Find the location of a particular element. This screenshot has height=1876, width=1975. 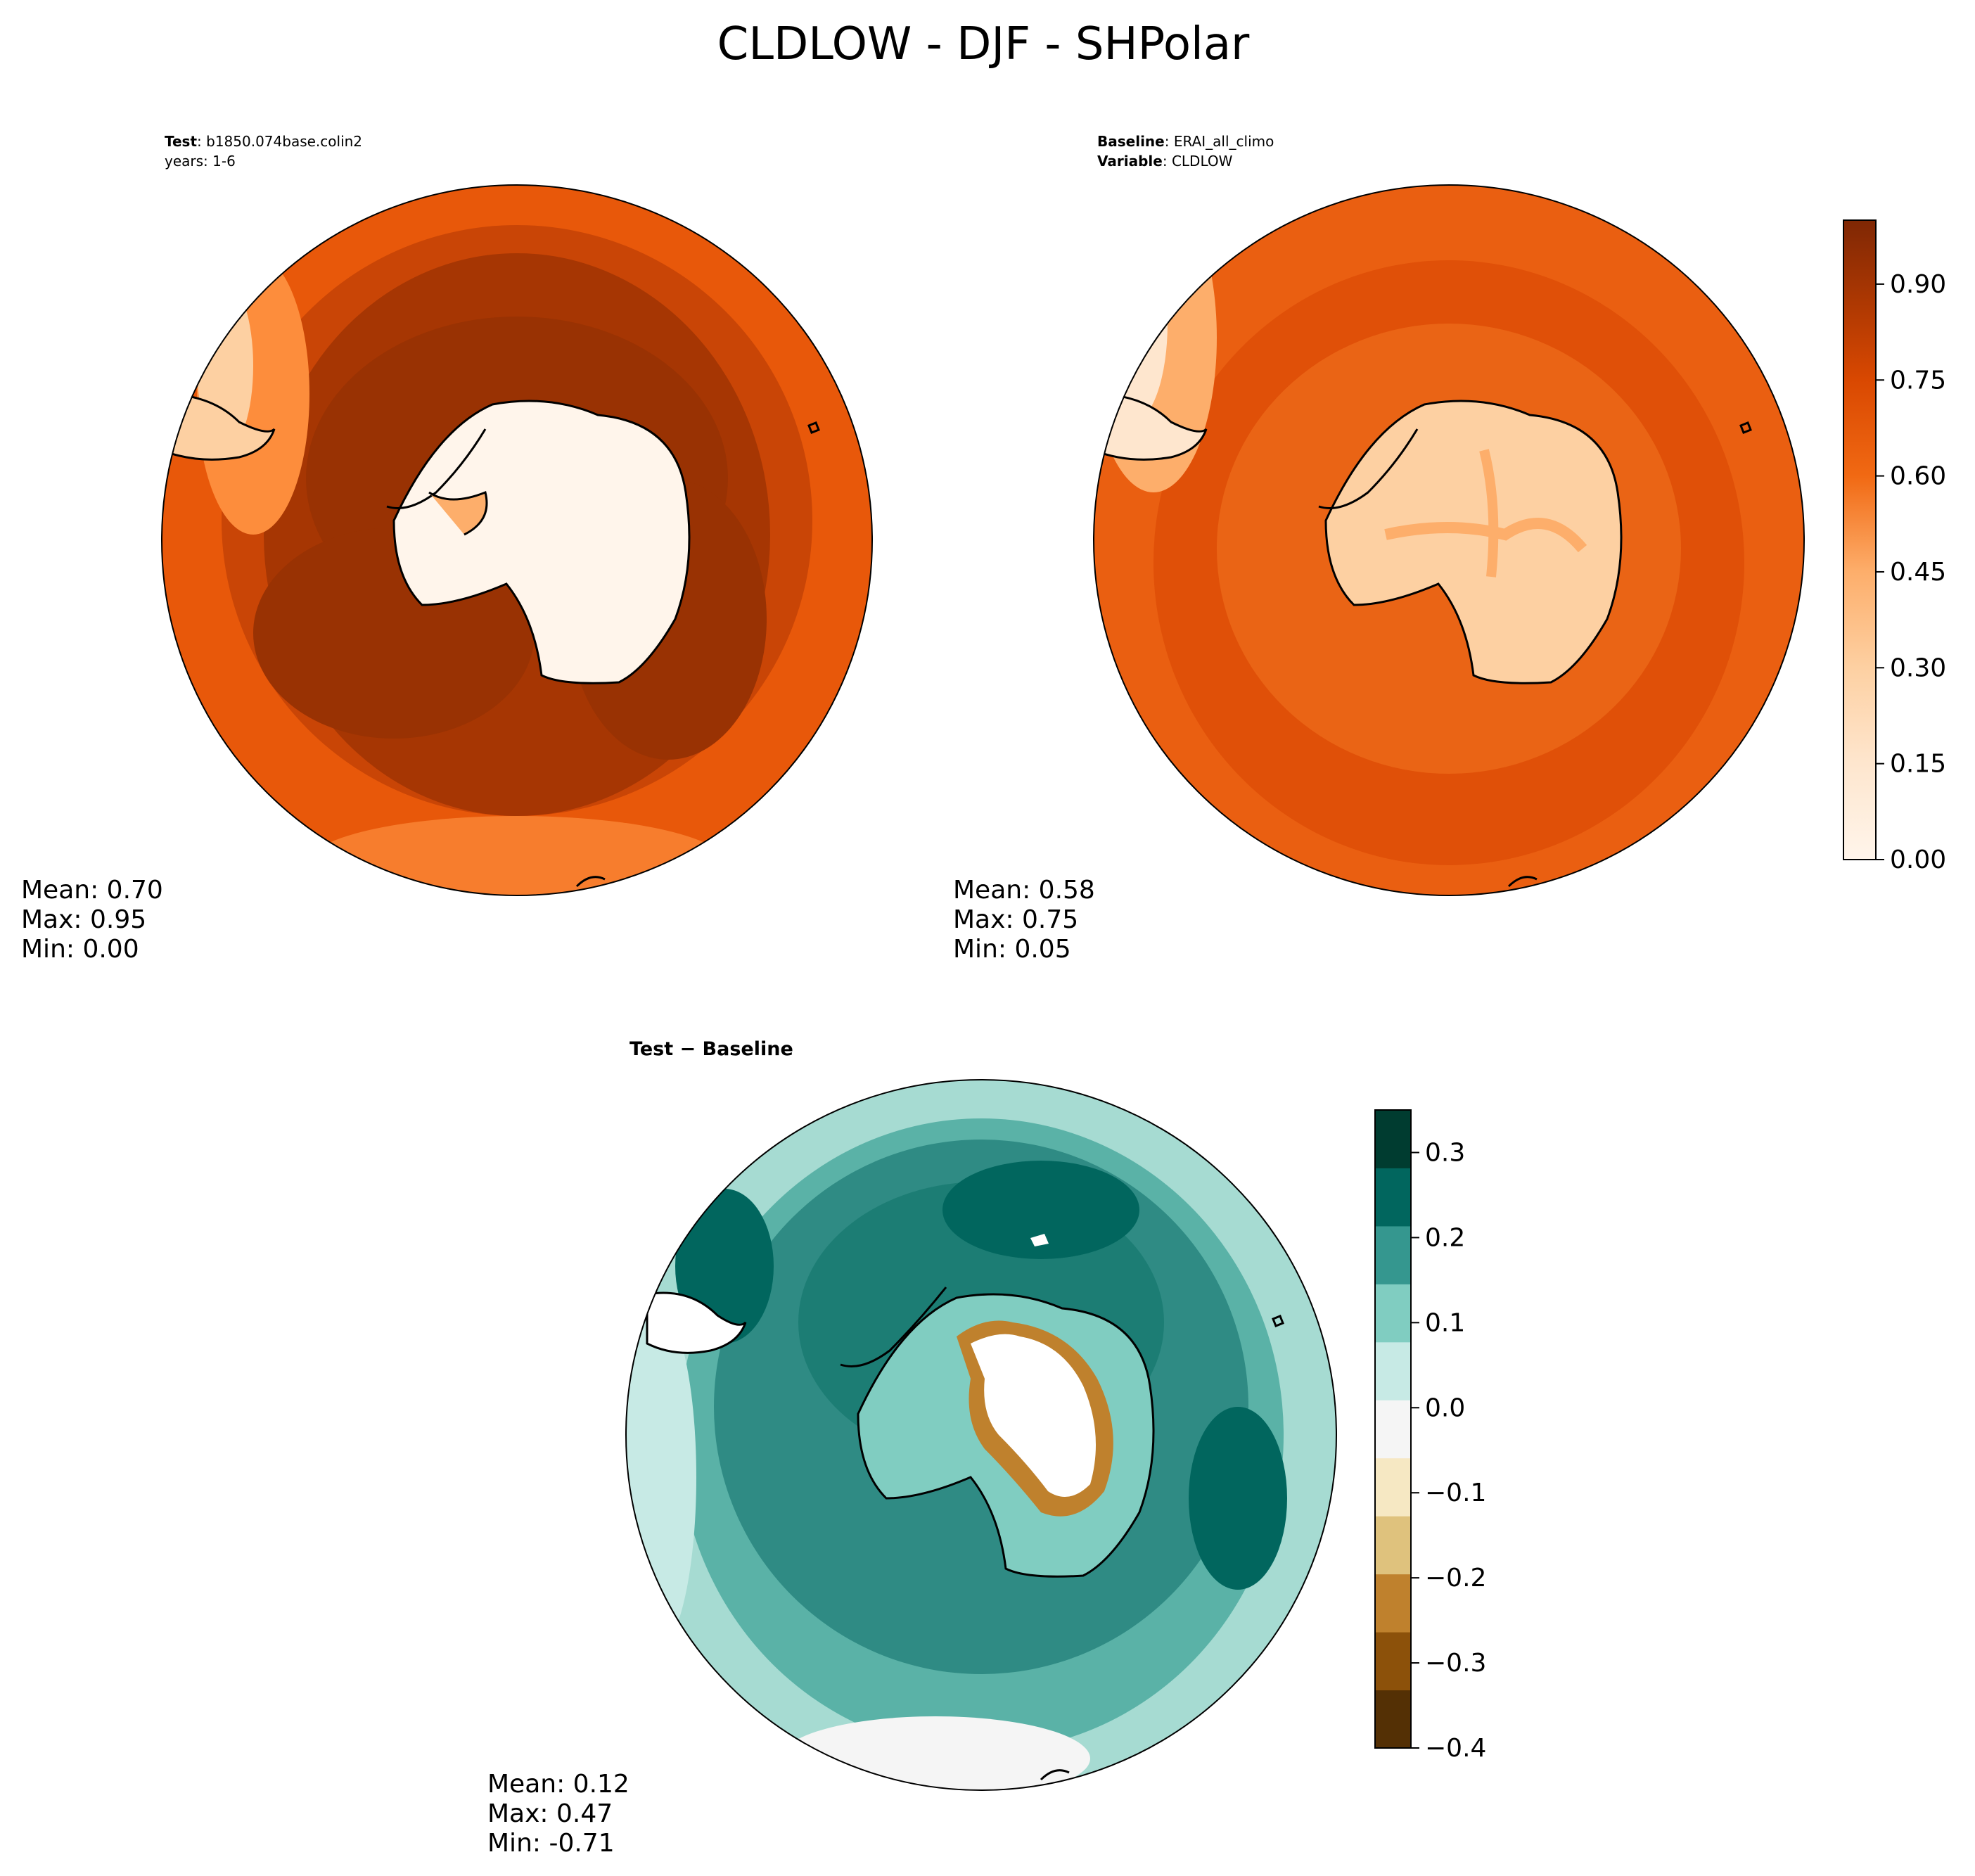

diff-colorbar-frame is located at coordinates (1393, 1429).